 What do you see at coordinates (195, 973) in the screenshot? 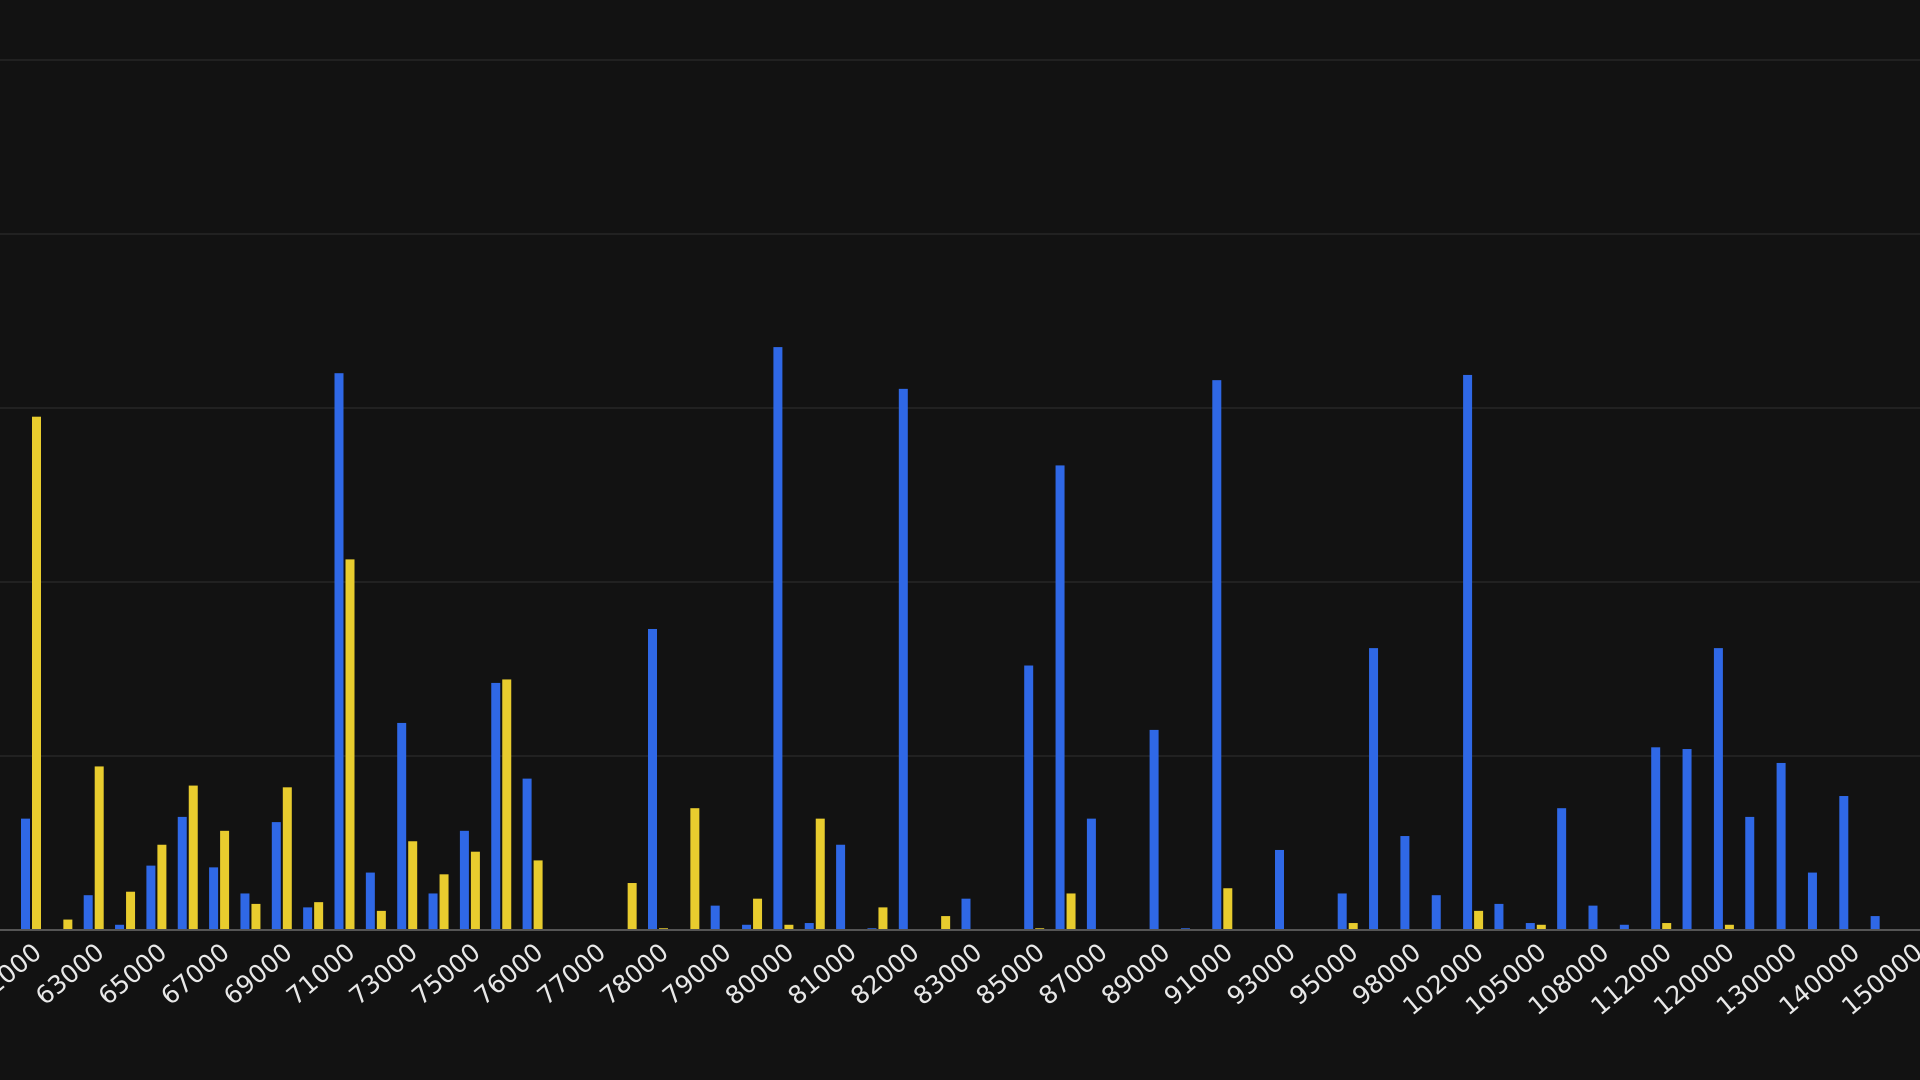
I see `x-tick-label: 67000` at bounding box center [195, 973].